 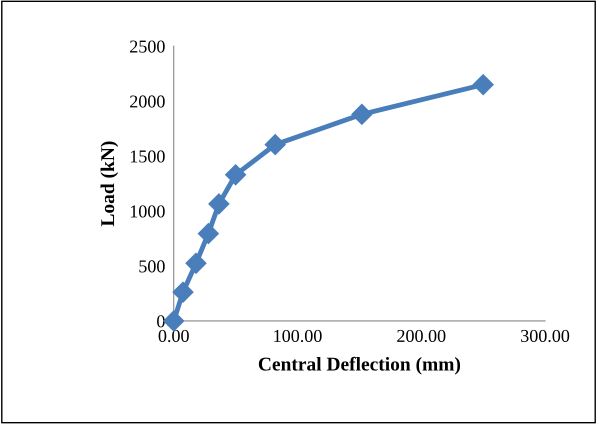 I want to click on y-tick-label: 500, so click(x=152, y=266).